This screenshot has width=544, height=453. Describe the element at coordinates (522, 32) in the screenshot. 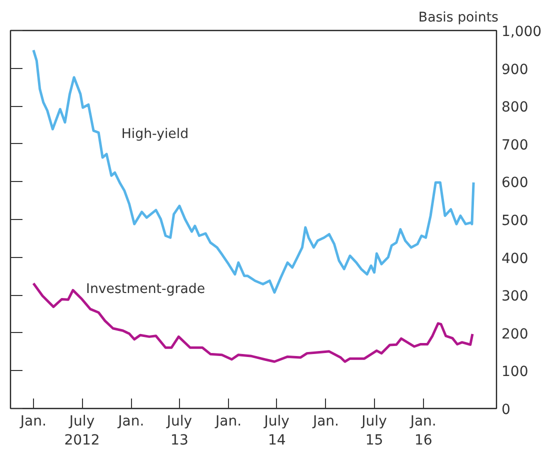

I see `y-tick-label: 1,000` at that location.